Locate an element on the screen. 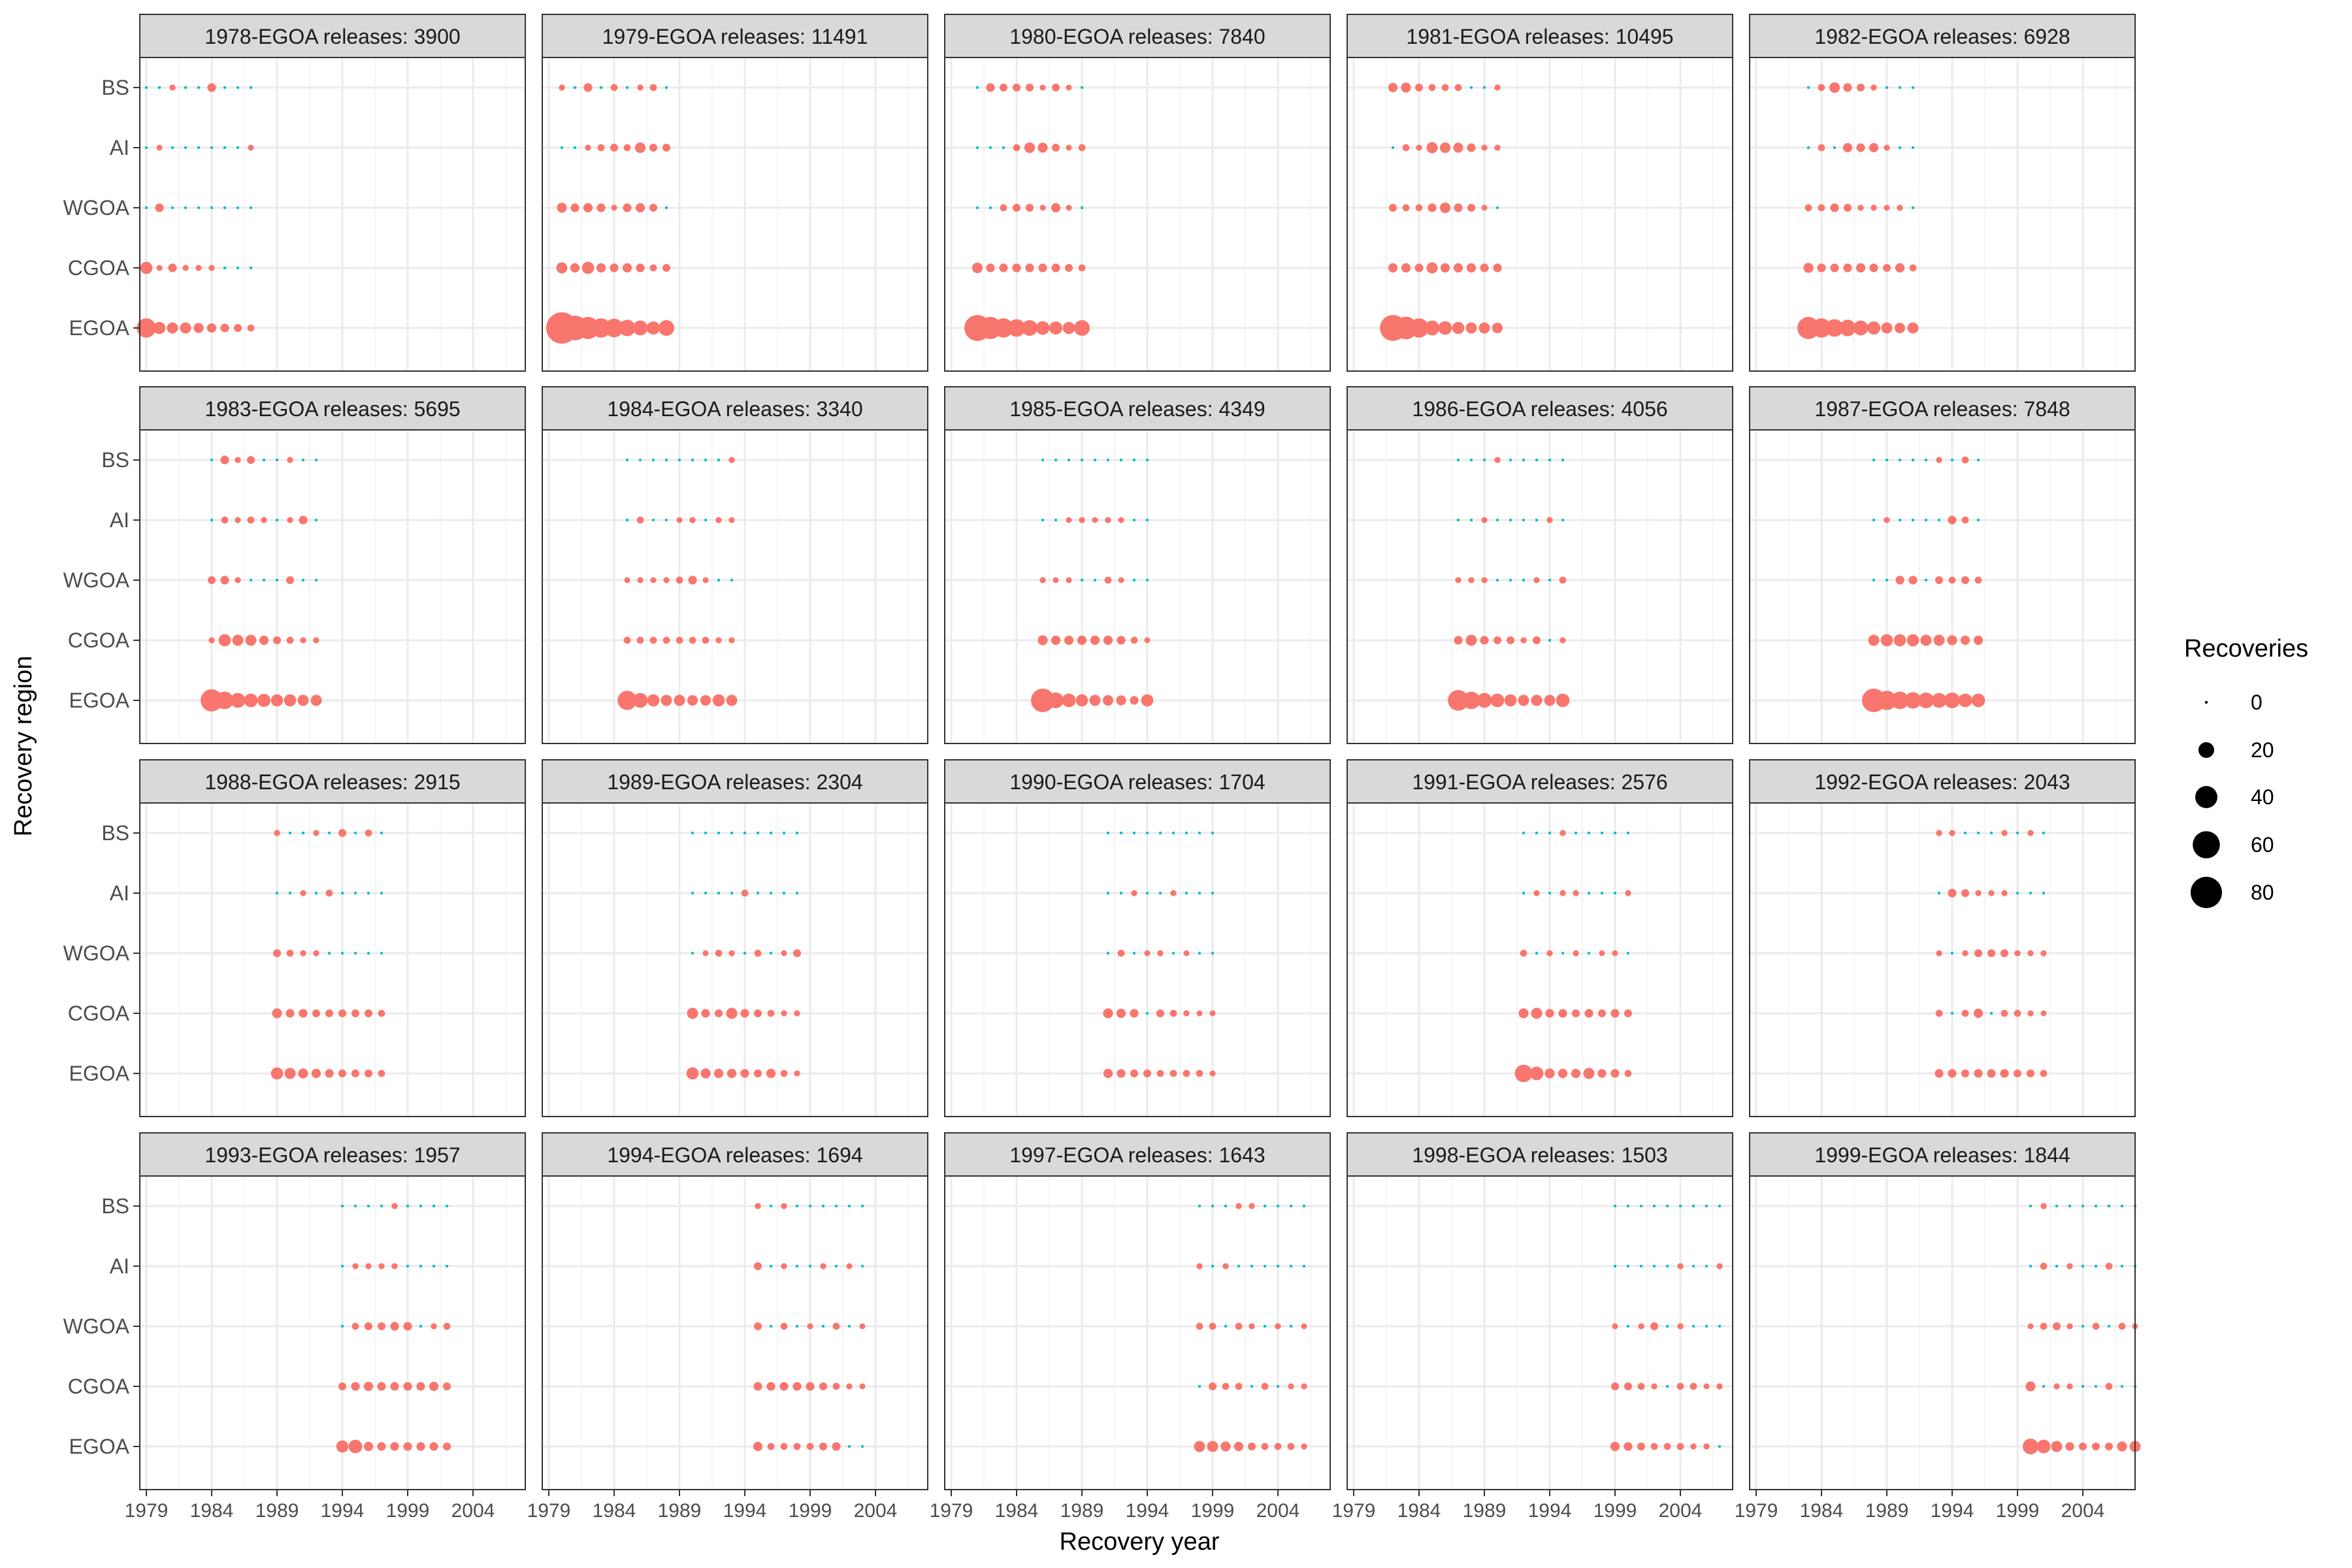 The width and height of the screenshot is (2352, 1568). facet-title: 1978-EGOA releases: 3900 is located at coordinates (332, 36).